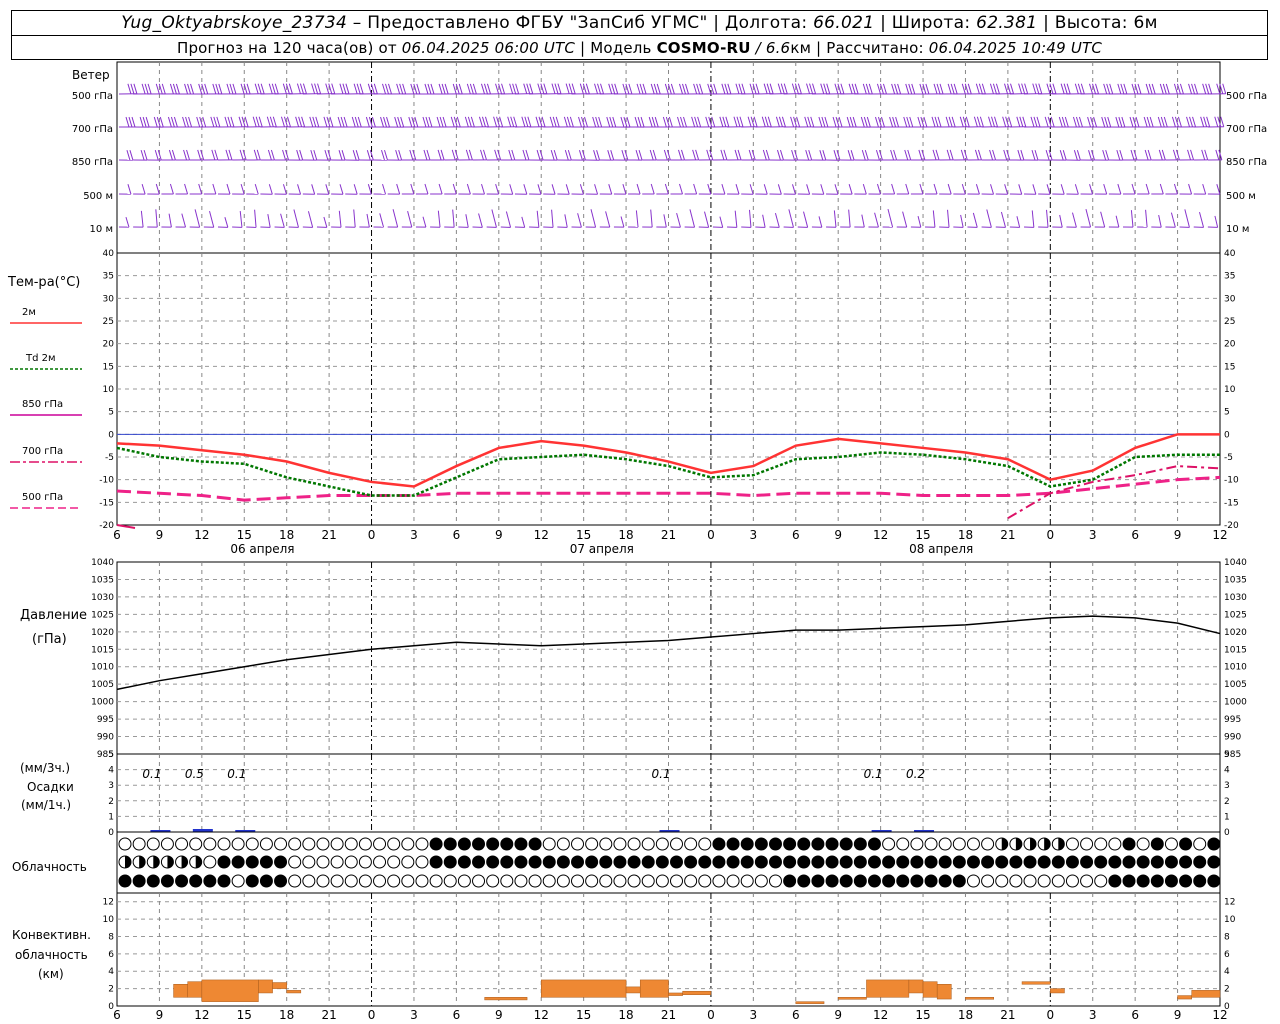  What do you see at coordinates (372, 1015) in the screenshot?
I see `conv-x-tick: 0` at bounding box center [372, 1015].